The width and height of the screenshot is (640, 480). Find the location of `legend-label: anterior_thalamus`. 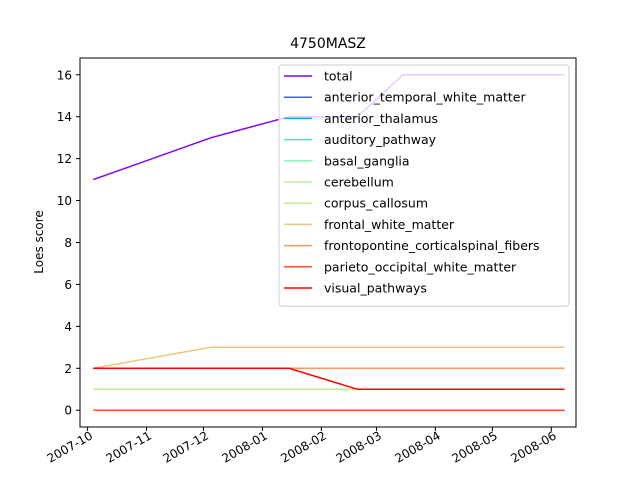

legend-label: anterior_thalamus is located at coordinates (381, 118).